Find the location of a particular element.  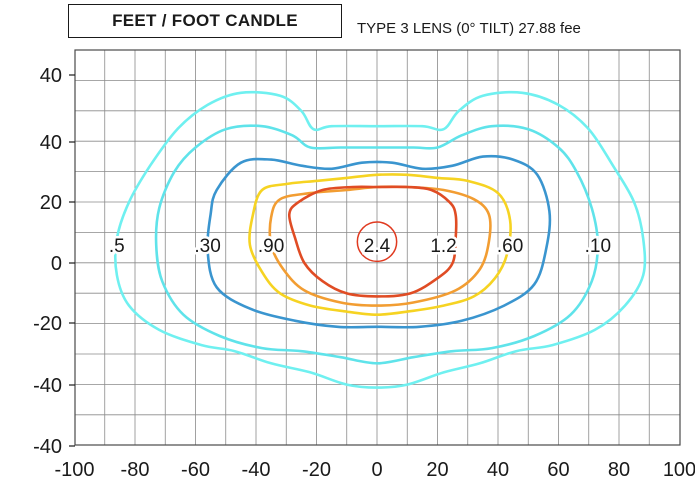

contour-label: .10 is located at coordinates (598, 246).